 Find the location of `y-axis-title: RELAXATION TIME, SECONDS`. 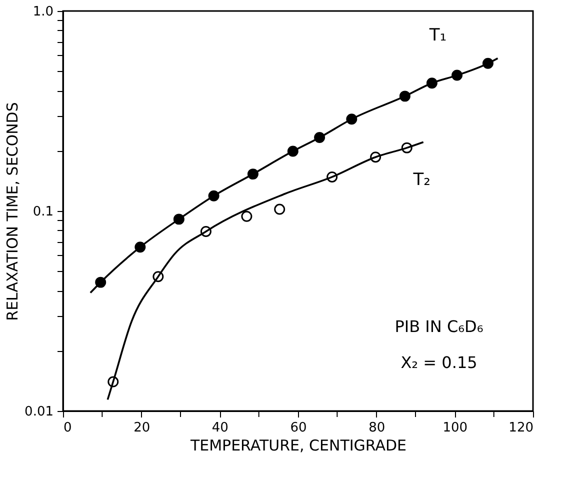

y-axis-title: RELAXATION TIME, SECONDS is located at coordinates (13, 211).